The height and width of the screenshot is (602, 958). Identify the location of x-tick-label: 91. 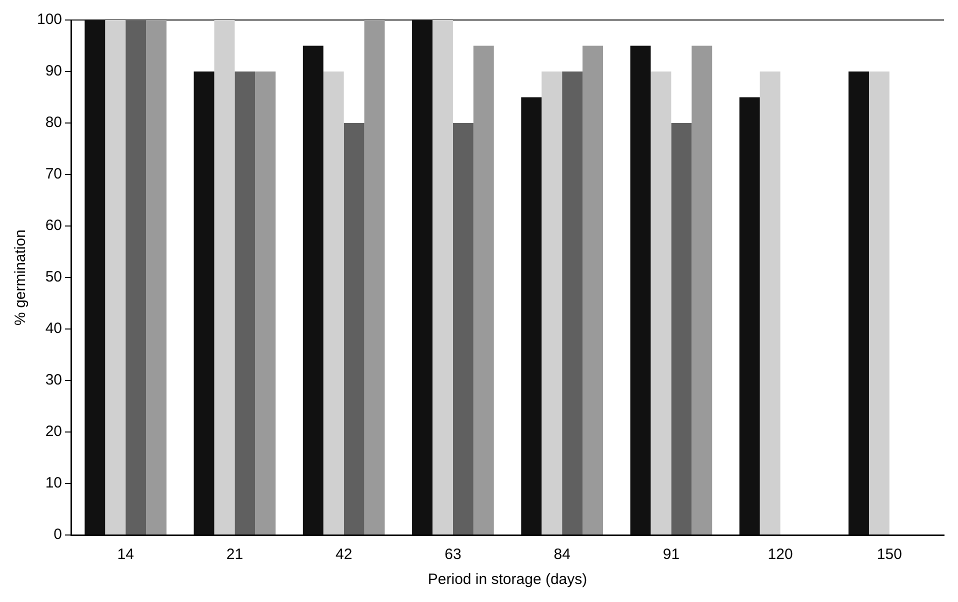
(671, 555).